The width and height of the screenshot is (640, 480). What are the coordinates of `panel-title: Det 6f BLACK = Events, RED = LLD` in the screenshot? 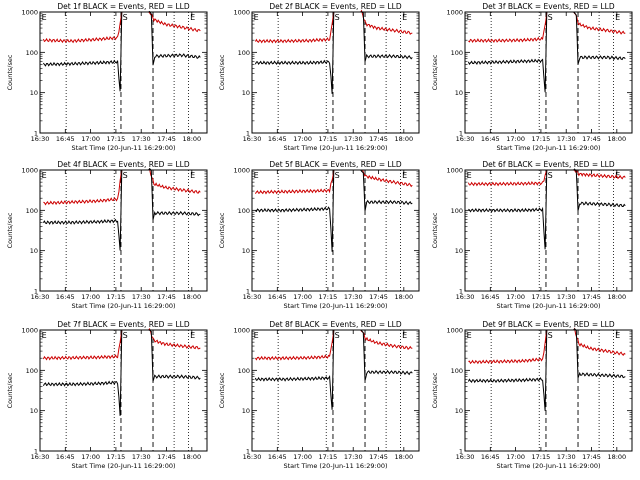 It's located at (548, 164).